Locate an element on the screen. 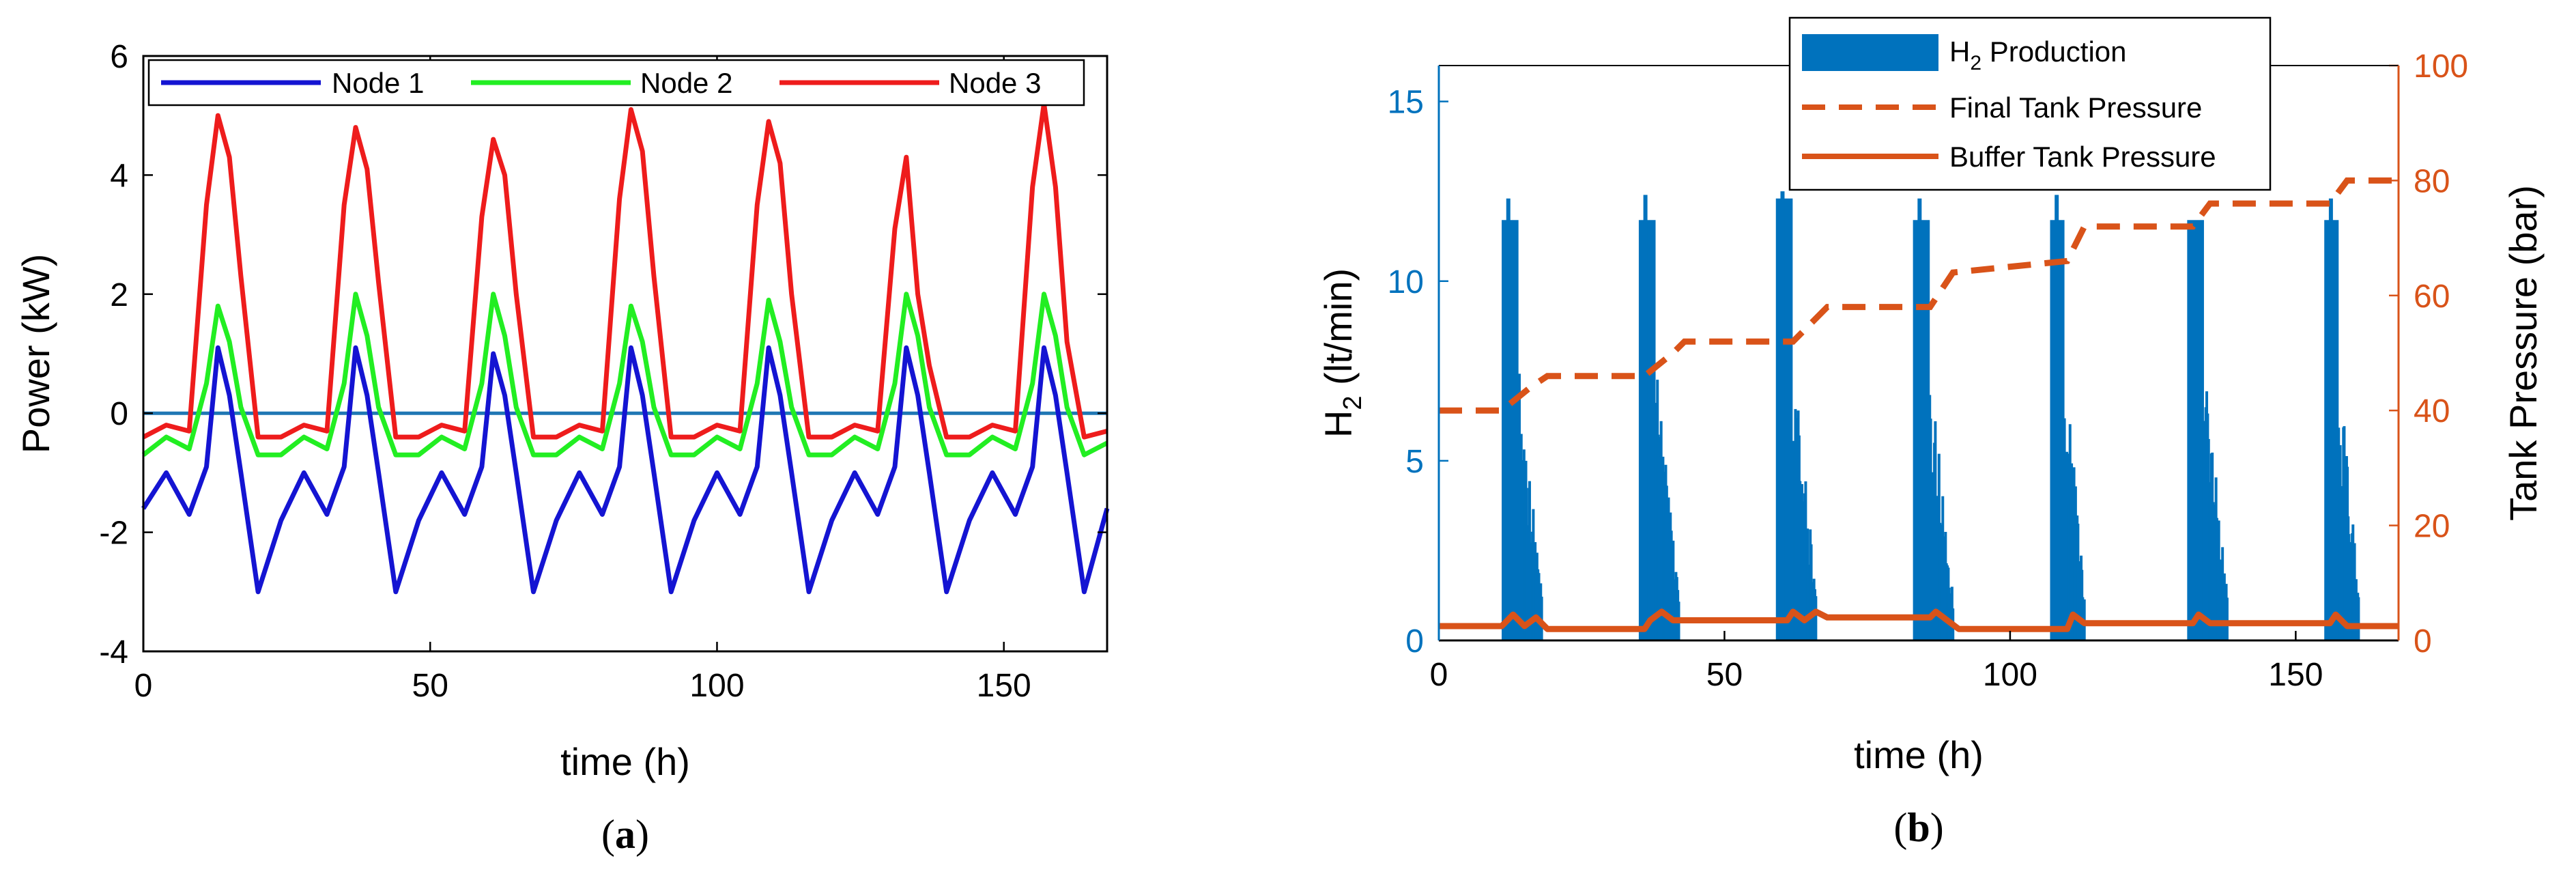  chart-b-right-y-tick-label: 60 is located at coordinates (2432, 297).